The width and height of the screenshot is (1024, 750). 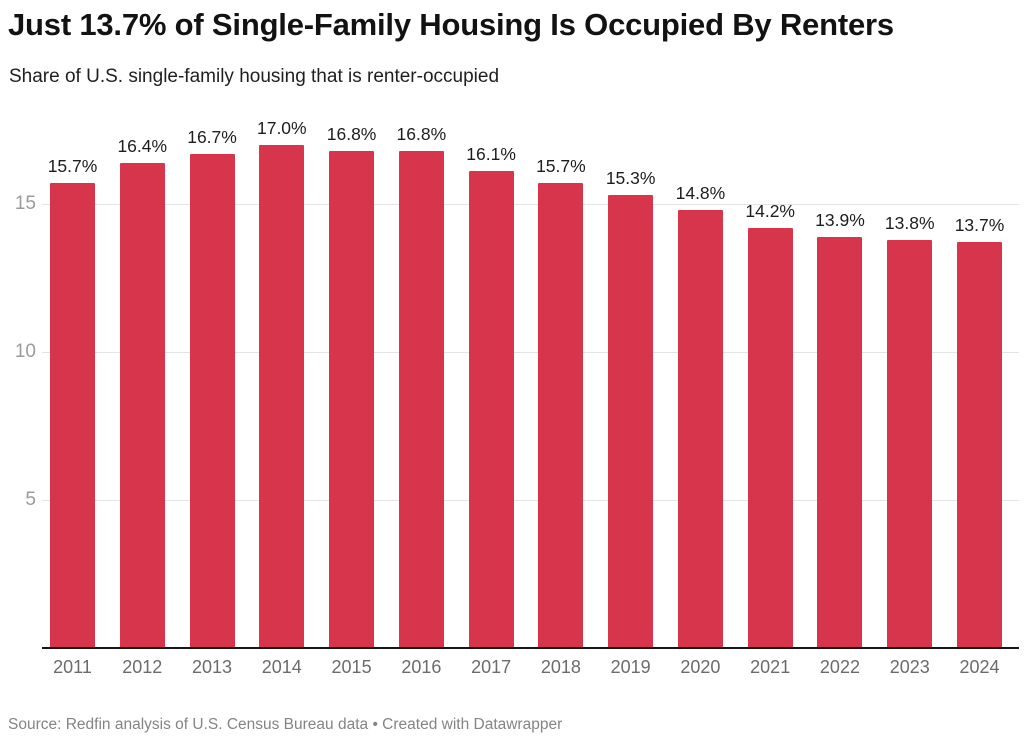 What do you see at coordinates (630, 178) in the screenshot?
I see `bar-value-label: 15.3%` at bounding box center [630, 178].